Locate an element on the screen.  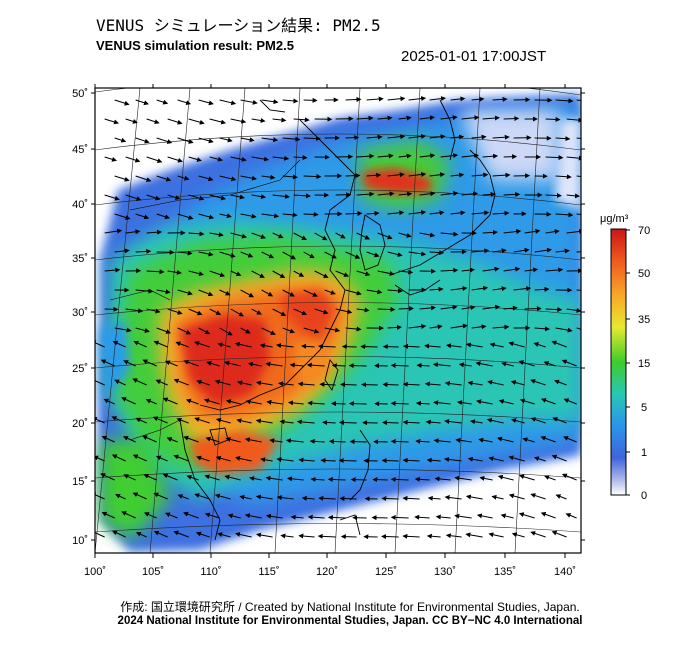
lon-tick-label: 125˚ is located at coordinates (386, 572).